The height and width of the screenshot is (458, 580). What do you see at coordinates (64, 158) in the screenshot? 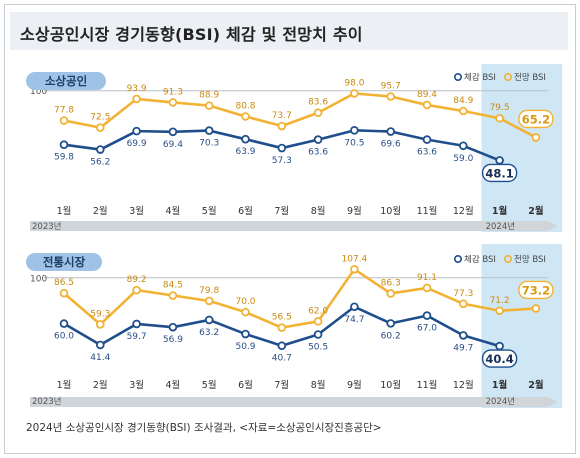
I see `data-label: 59.8` at bounding box center [64, 158].